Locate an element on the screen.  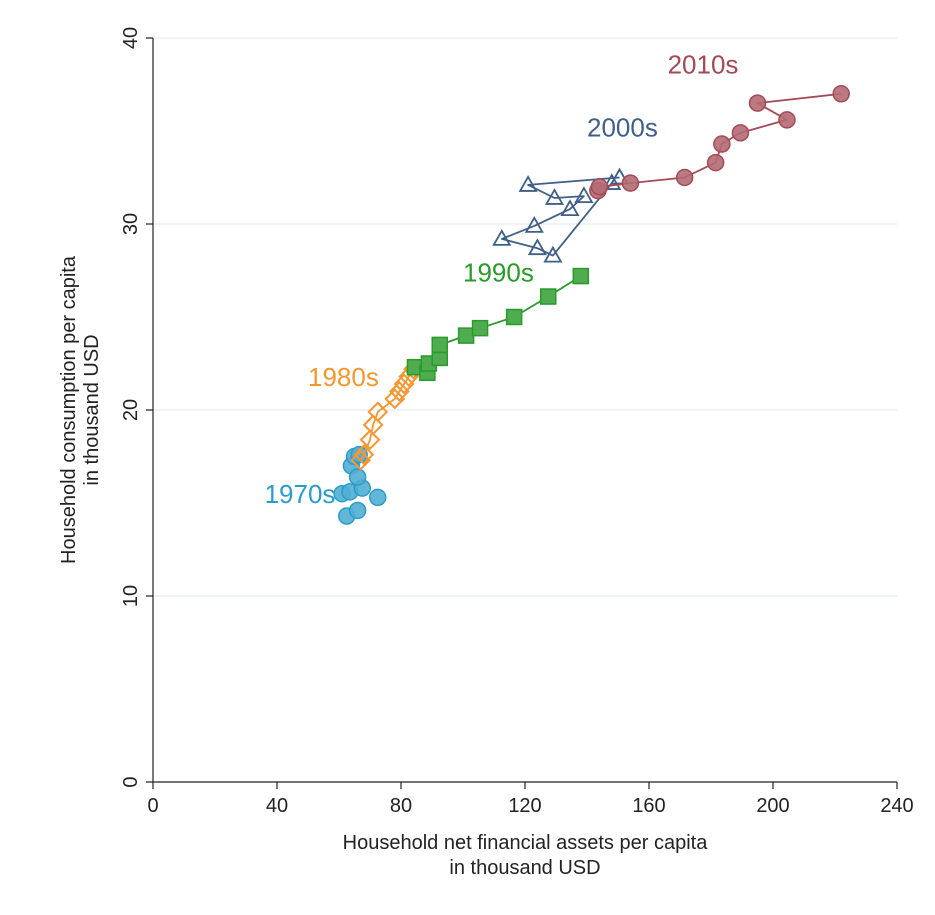
decade-label-1990s: 1990s is located at coordinates (498, 273).